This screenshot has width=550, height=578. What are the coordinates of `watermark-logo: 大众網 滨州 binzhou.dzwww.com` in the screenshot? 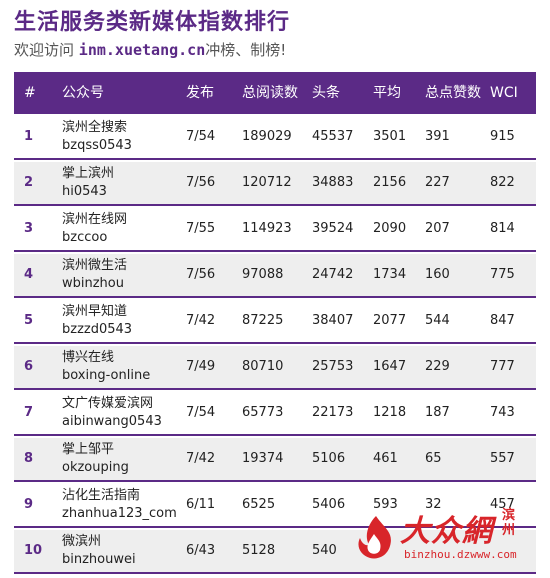 It's located at (445, 539).